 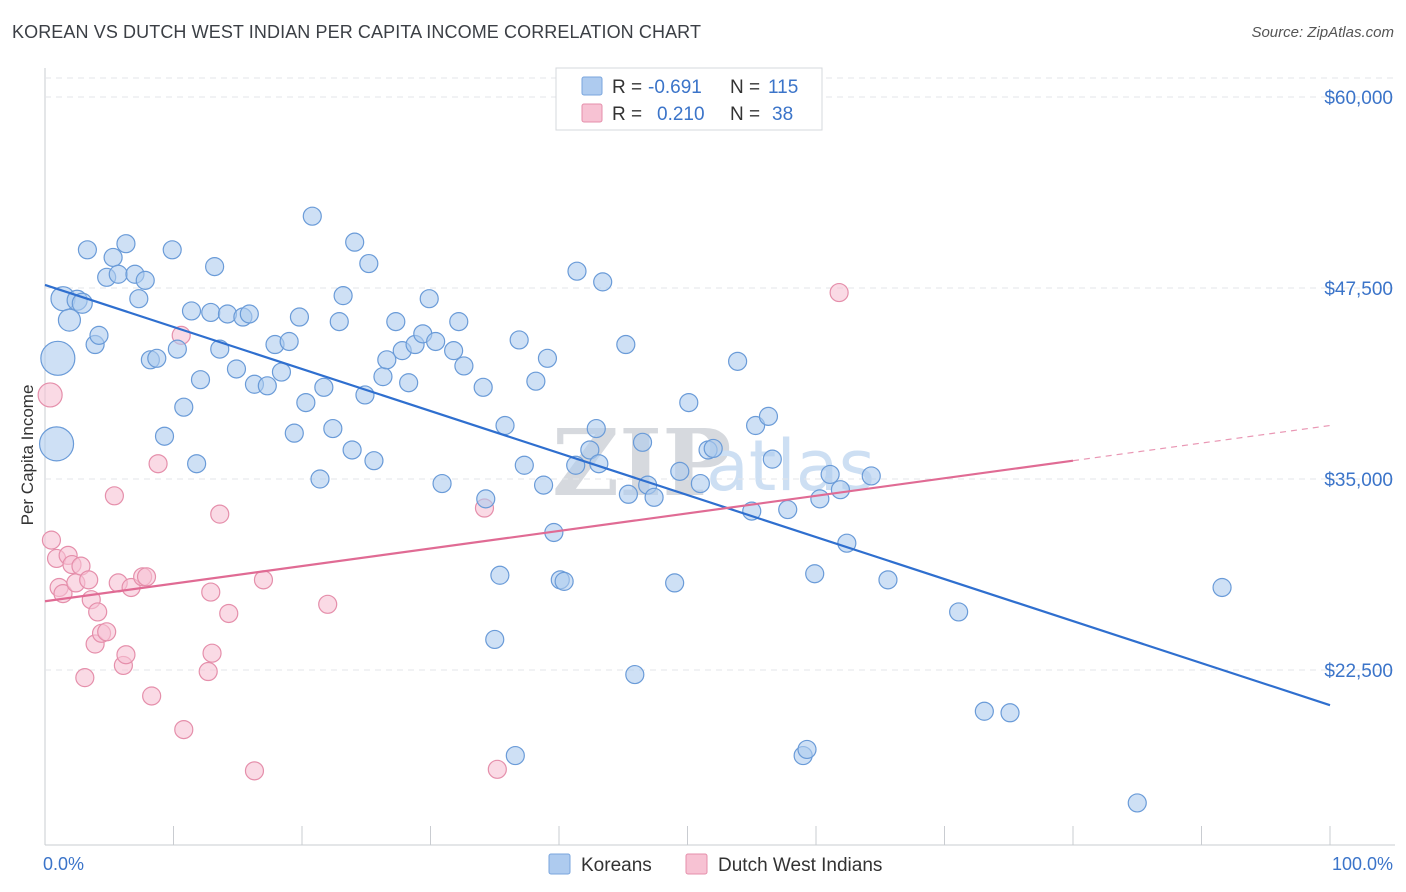 What do you see at coordinates (1358, 289) in the screenshot?
I see `y-tick-label: $47,500` at bounding box center [1358, 289].